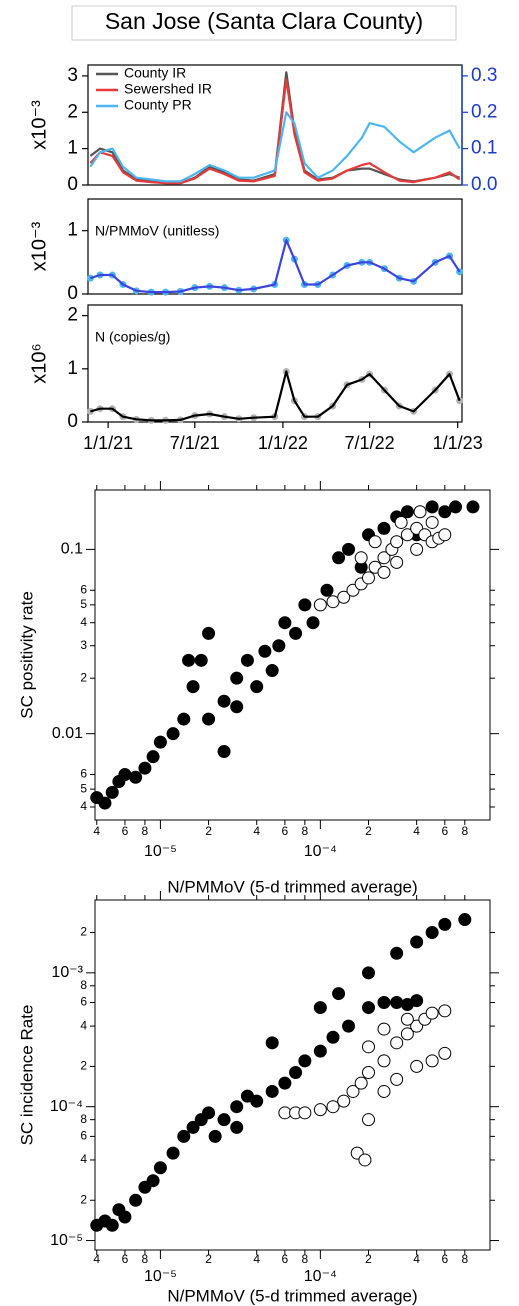 The width and height of the screenshot is (519, 1306). What do you see at coordinates (458, 443) in the screenshot?
I see `x-tick-label: 1/1/23` at bounding box center [458, 443].